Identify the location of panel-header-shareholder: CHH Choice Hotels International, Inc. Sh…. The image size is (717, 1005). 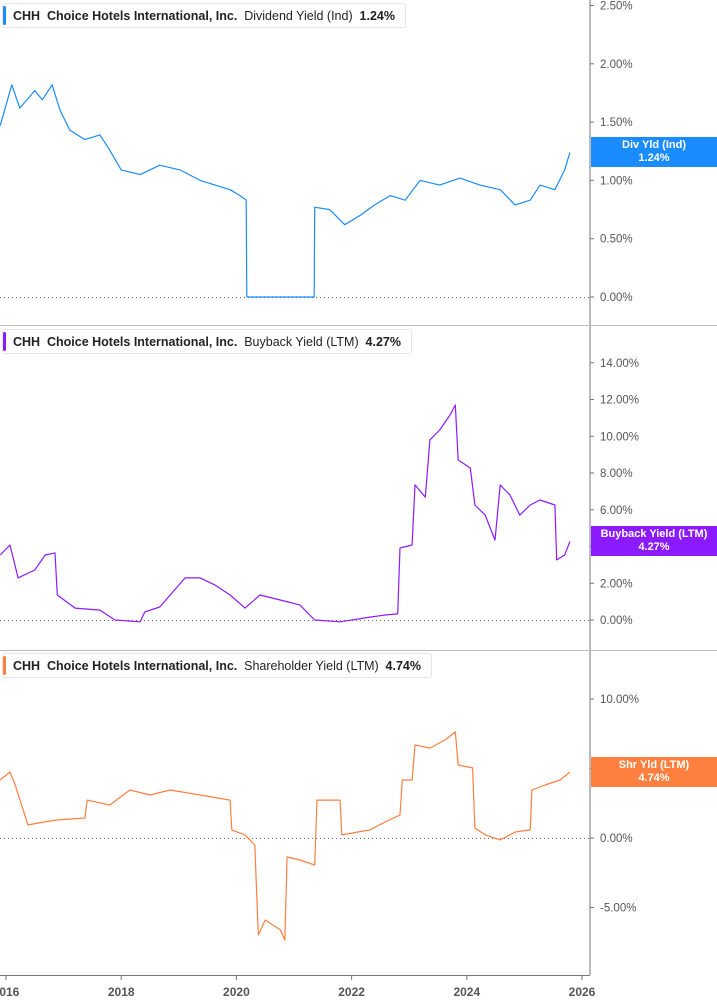
(217, 665).